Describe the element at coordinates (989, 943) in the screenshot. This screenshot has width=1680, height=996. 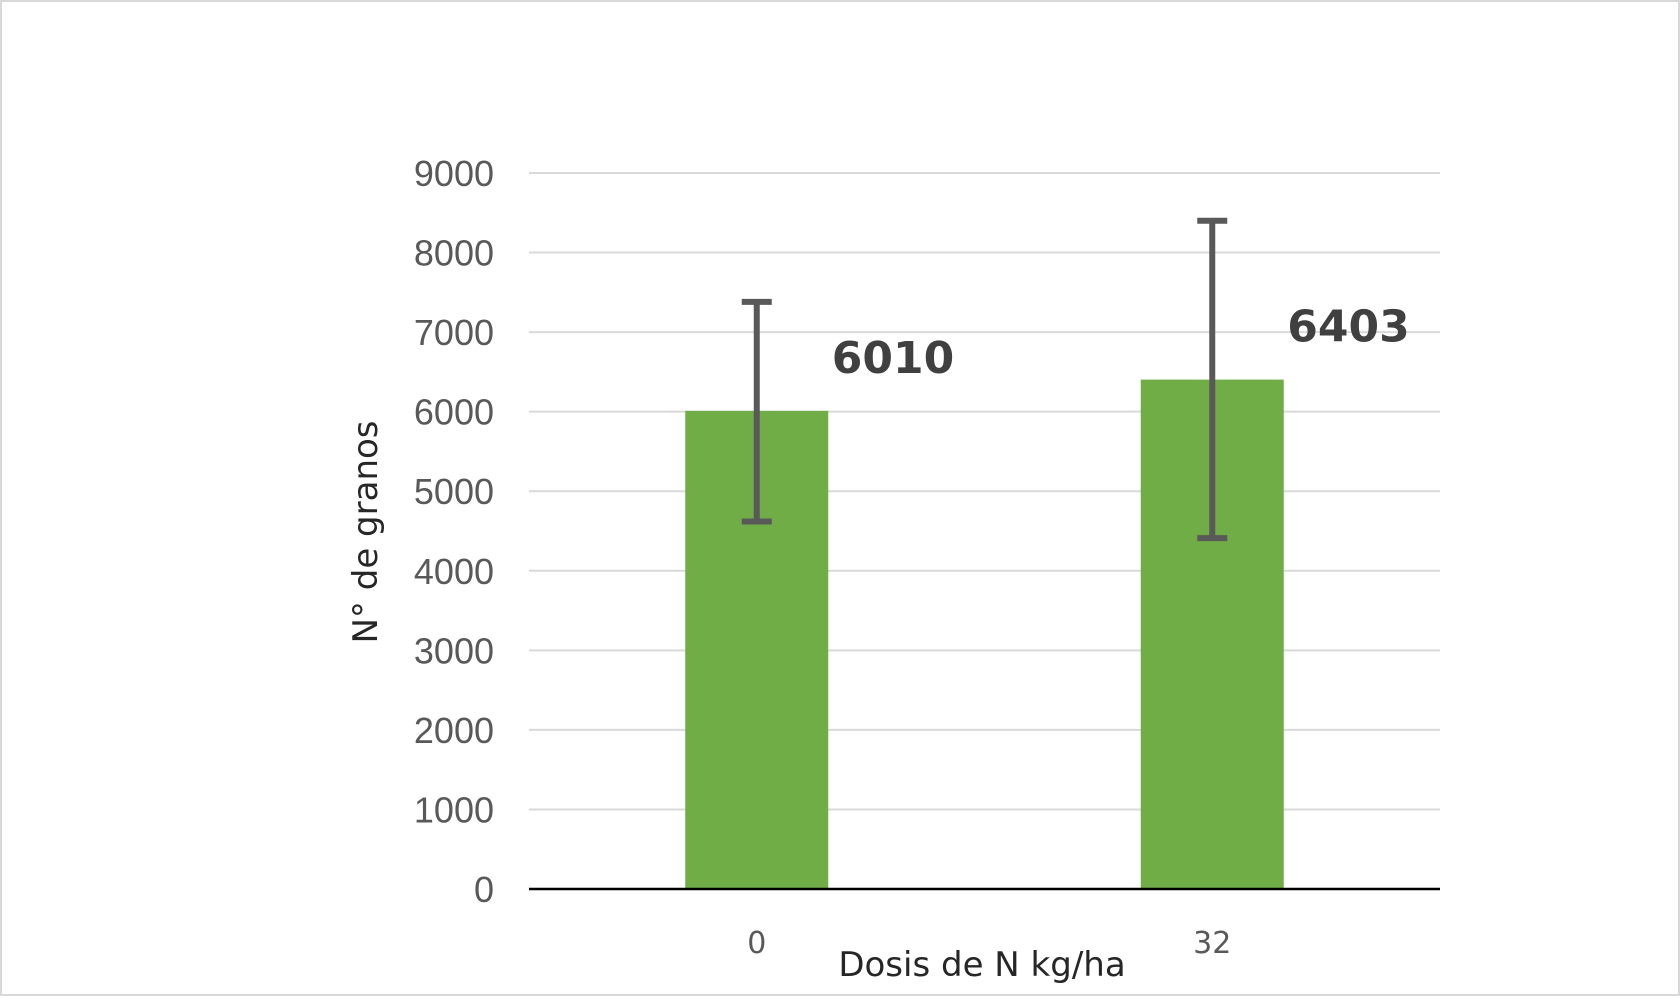
I see `x-axis-tick-labels: 0 32` at that location.